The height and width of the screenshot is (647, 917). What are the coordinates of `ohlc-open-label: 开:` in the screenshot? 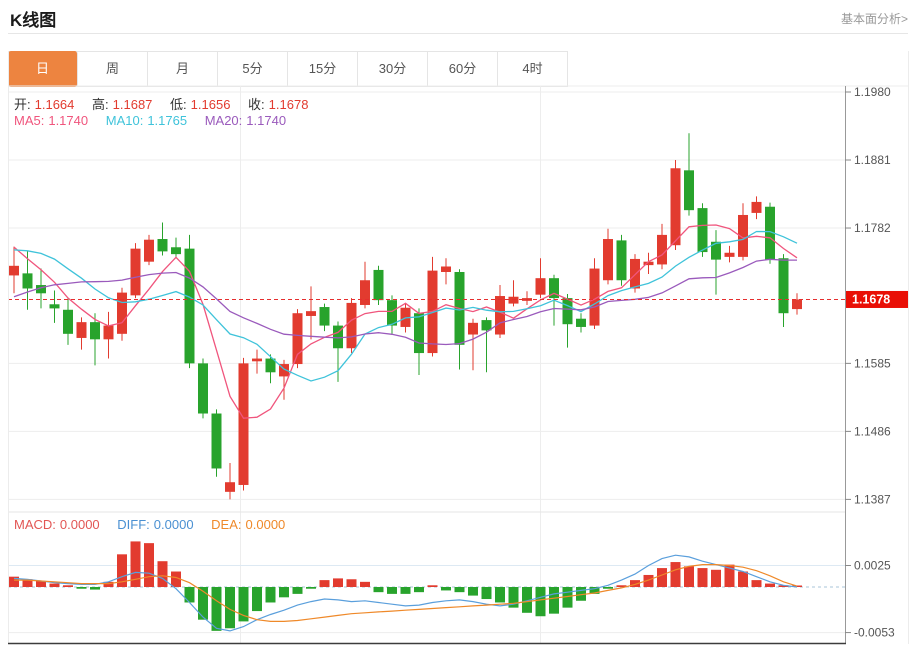 It's located at (22, 104).